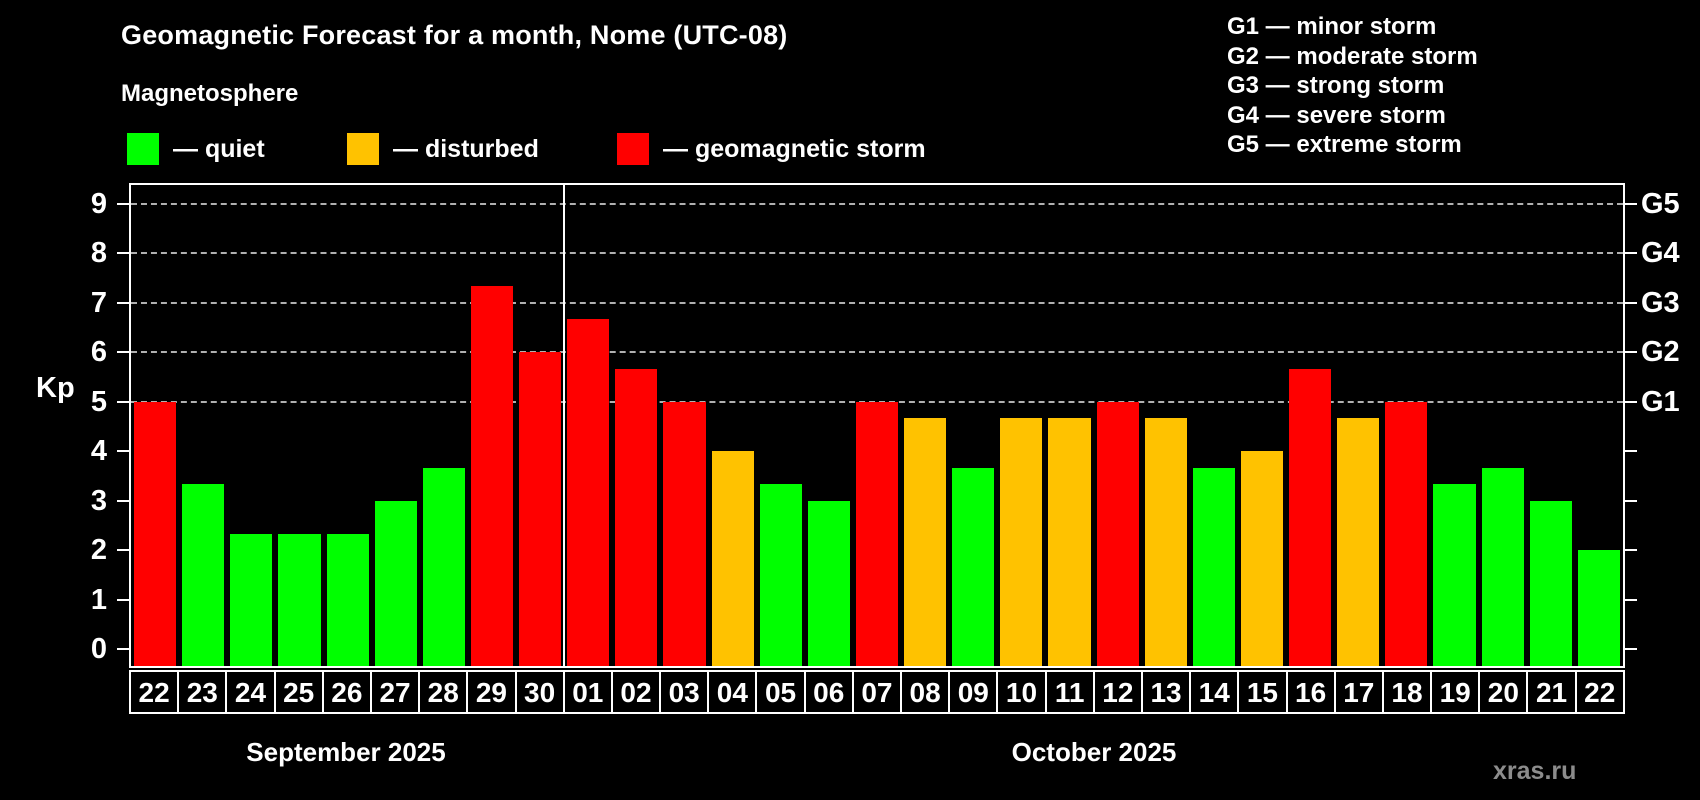  What do you see at coordinates (98, 203) in the screenshot?
I see `y-tick-label: 9` at bounding box center [98, 203].